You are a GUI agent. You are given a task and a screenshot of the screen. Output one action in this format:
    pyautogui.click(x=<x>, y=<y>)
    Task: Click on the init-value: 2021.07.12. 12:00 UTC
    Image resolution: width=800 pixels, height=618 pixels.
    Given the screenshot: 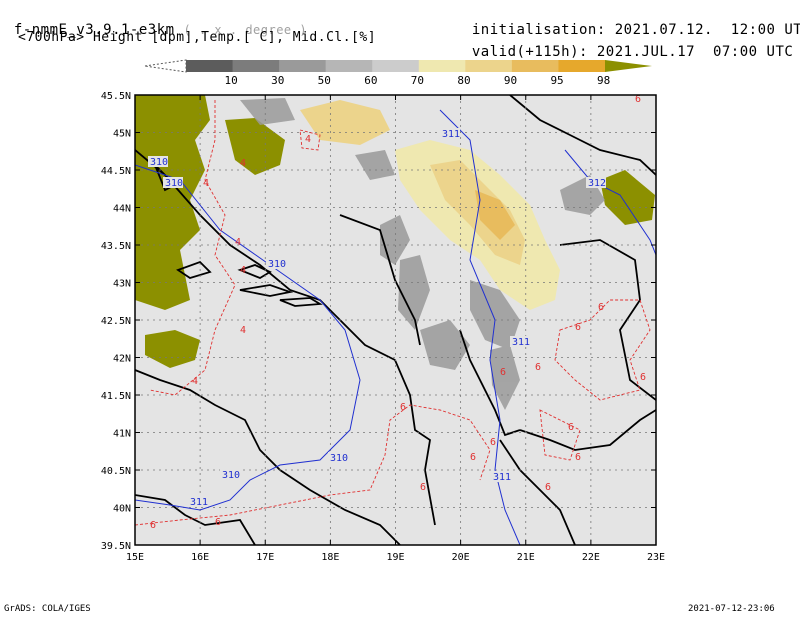 What is the action you would take?
    pyautogui.click(x=707, y=30)
    